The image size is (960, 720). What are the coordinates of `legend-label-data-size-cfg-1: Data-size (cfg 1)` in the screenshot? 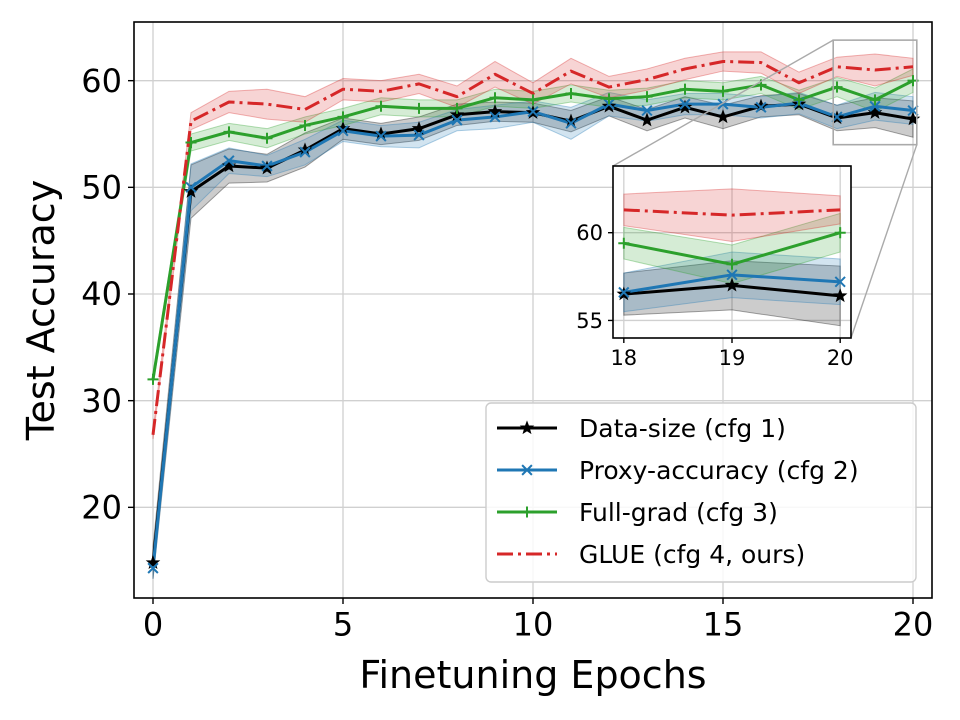 It's located at (682, 428).